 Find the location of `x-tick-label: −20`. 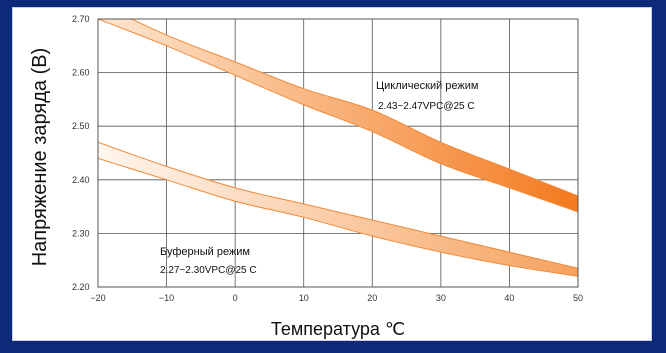

x-tick-label: −20 is located at coordinates (97, 298).